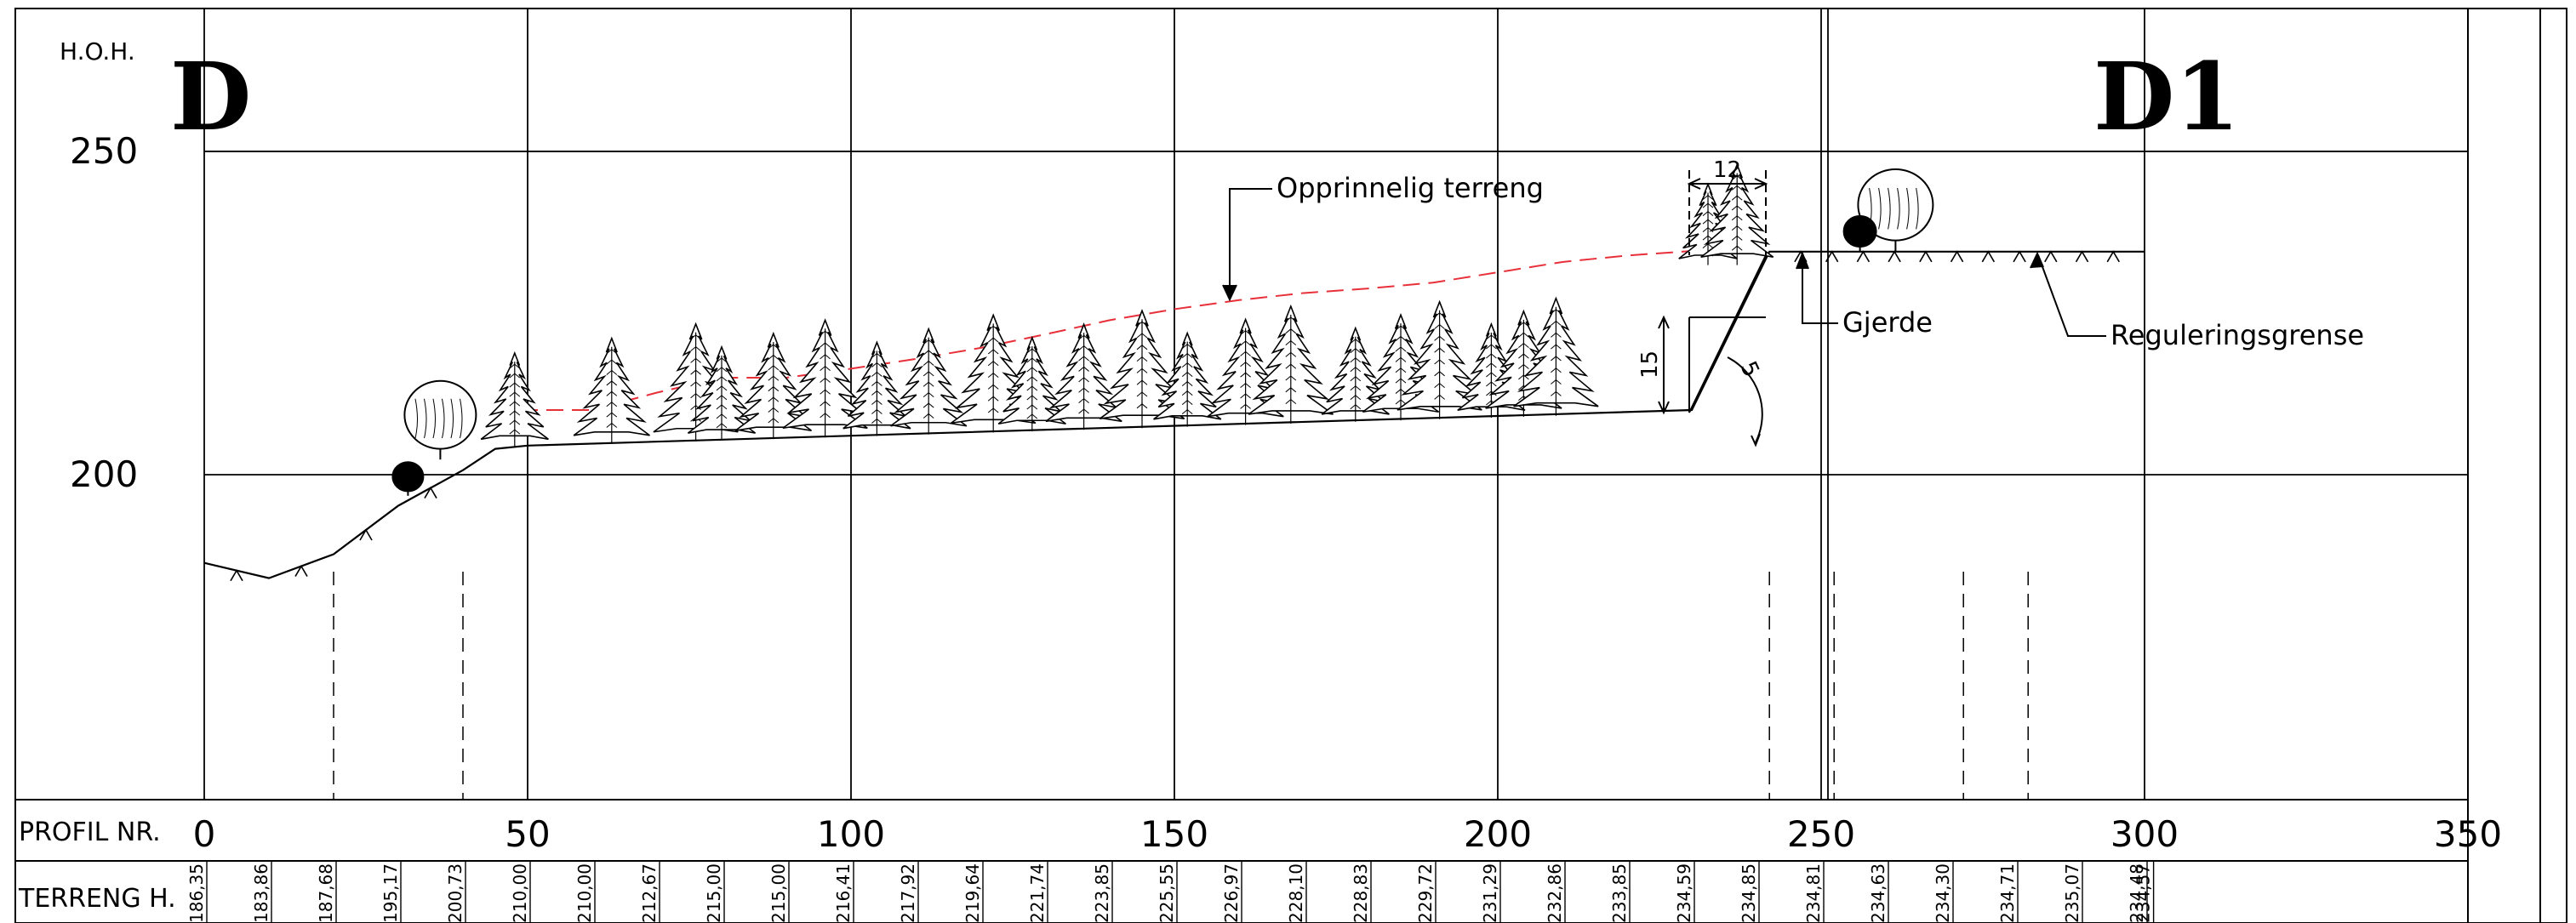 The image size is (2576, 923). What do you see at coordinates (2137, 892) in the screenshot?
I see `terrain-value-cell: 234,48` at bounding box center [2137, 892].